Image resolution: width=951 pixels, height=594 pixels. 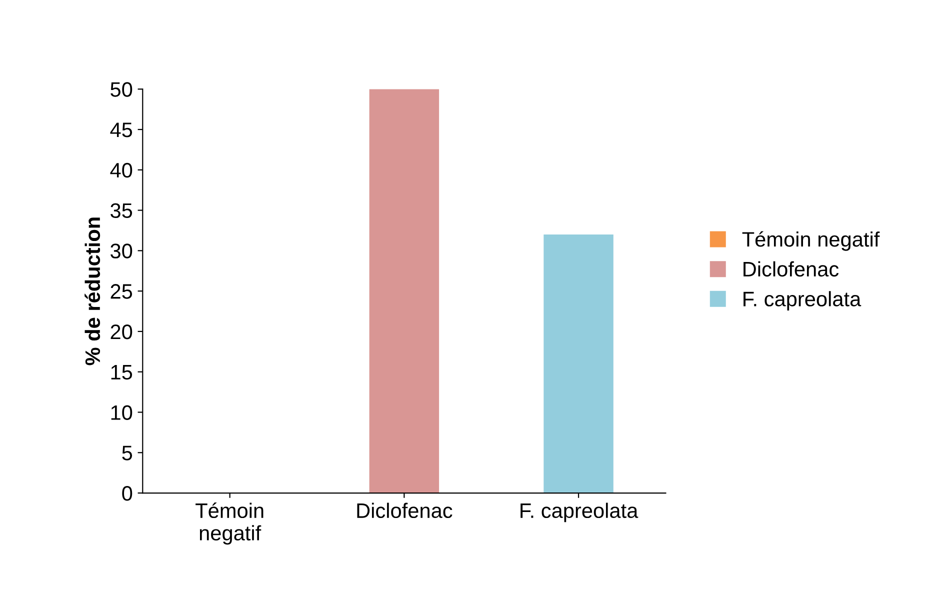 What do you see at coordinates (121, 210) in the screenshot?
I see `y-tick-label: 35` at bounding box center [121, 210].